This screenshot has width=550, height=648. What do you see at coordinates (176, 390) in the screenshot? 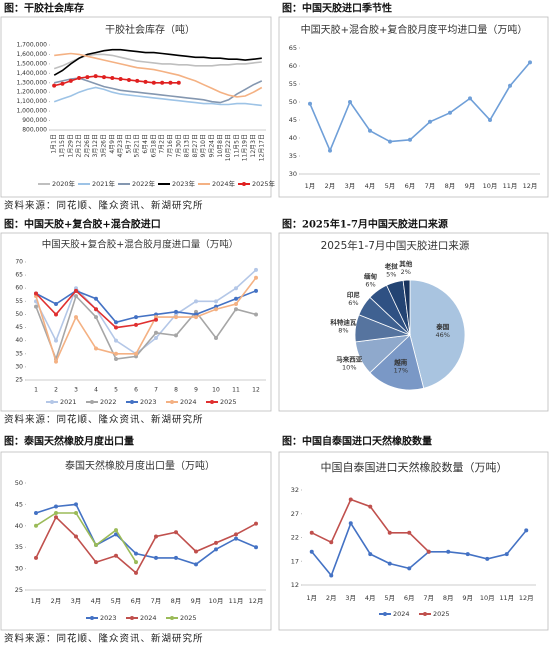
I see `x-tick-label: 8` at bounding box center [176, 390].